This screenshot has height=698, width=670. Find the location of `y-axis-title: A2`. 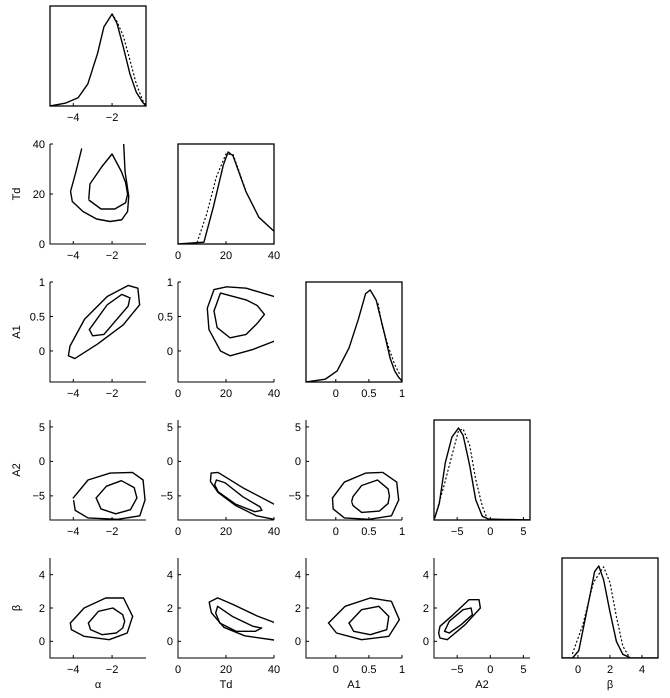

y-axis-title: A2 is located at coordinates (17, 470).